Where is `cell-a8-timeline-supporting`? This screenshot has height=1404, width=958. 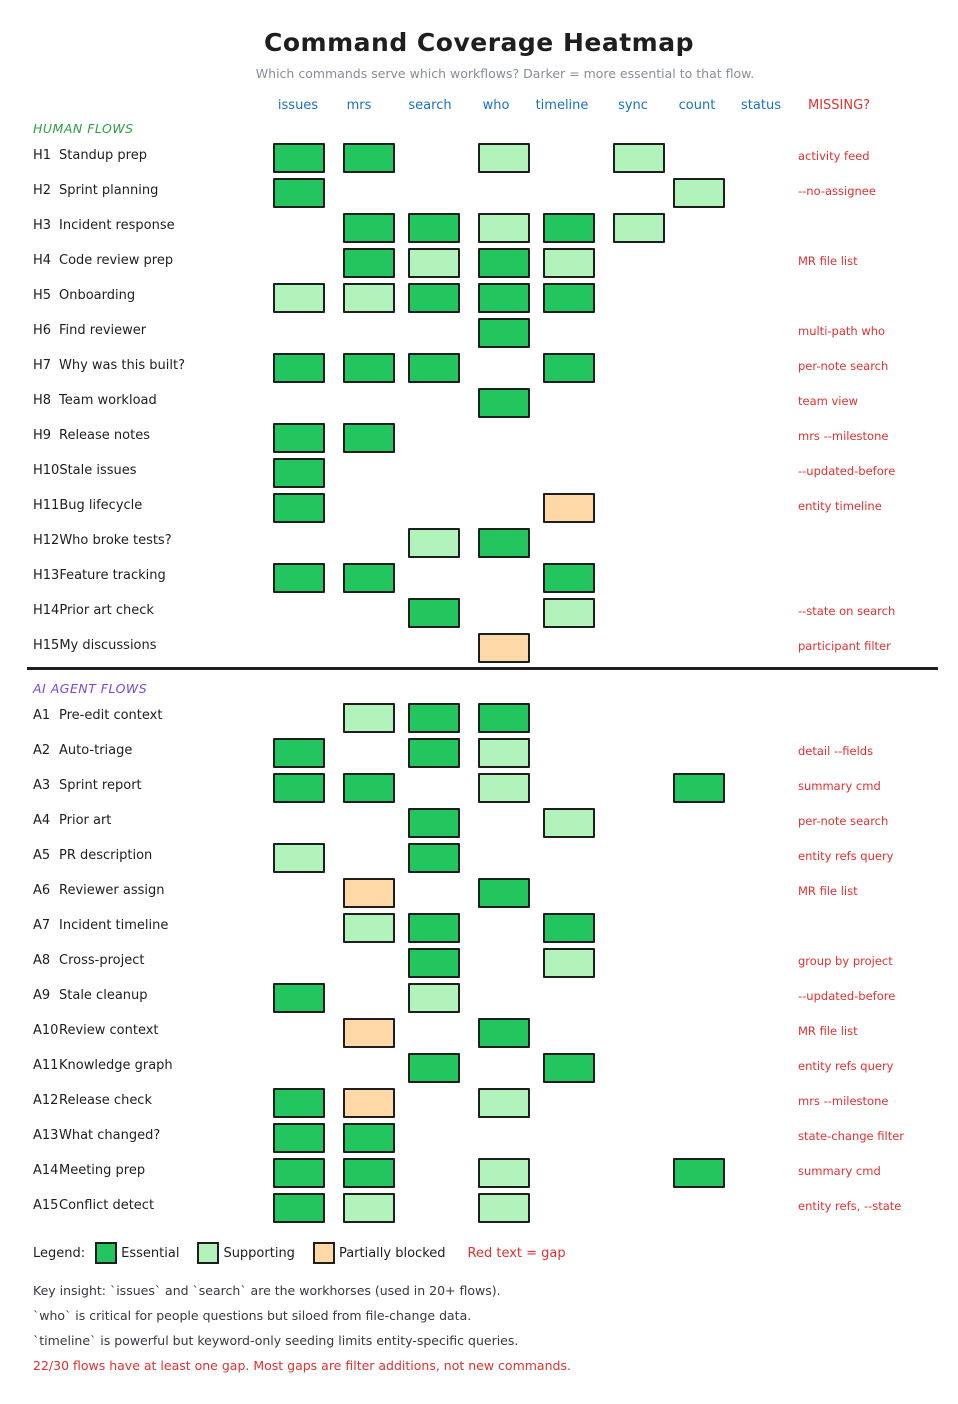
cell-a8-timeline-supporting is located at coordinates (569, 963).